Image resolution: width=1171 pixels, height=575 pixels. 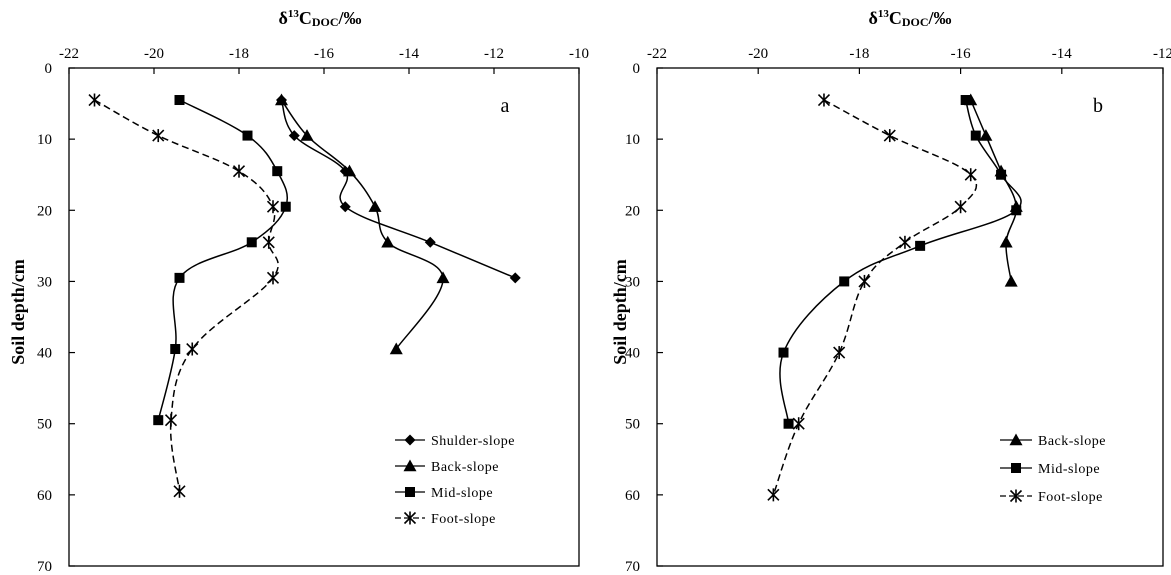 What do you see at coordinates (579, 54) in the screenshot?
I see `x-tick-label: -10` at bounding box center [579, 54].